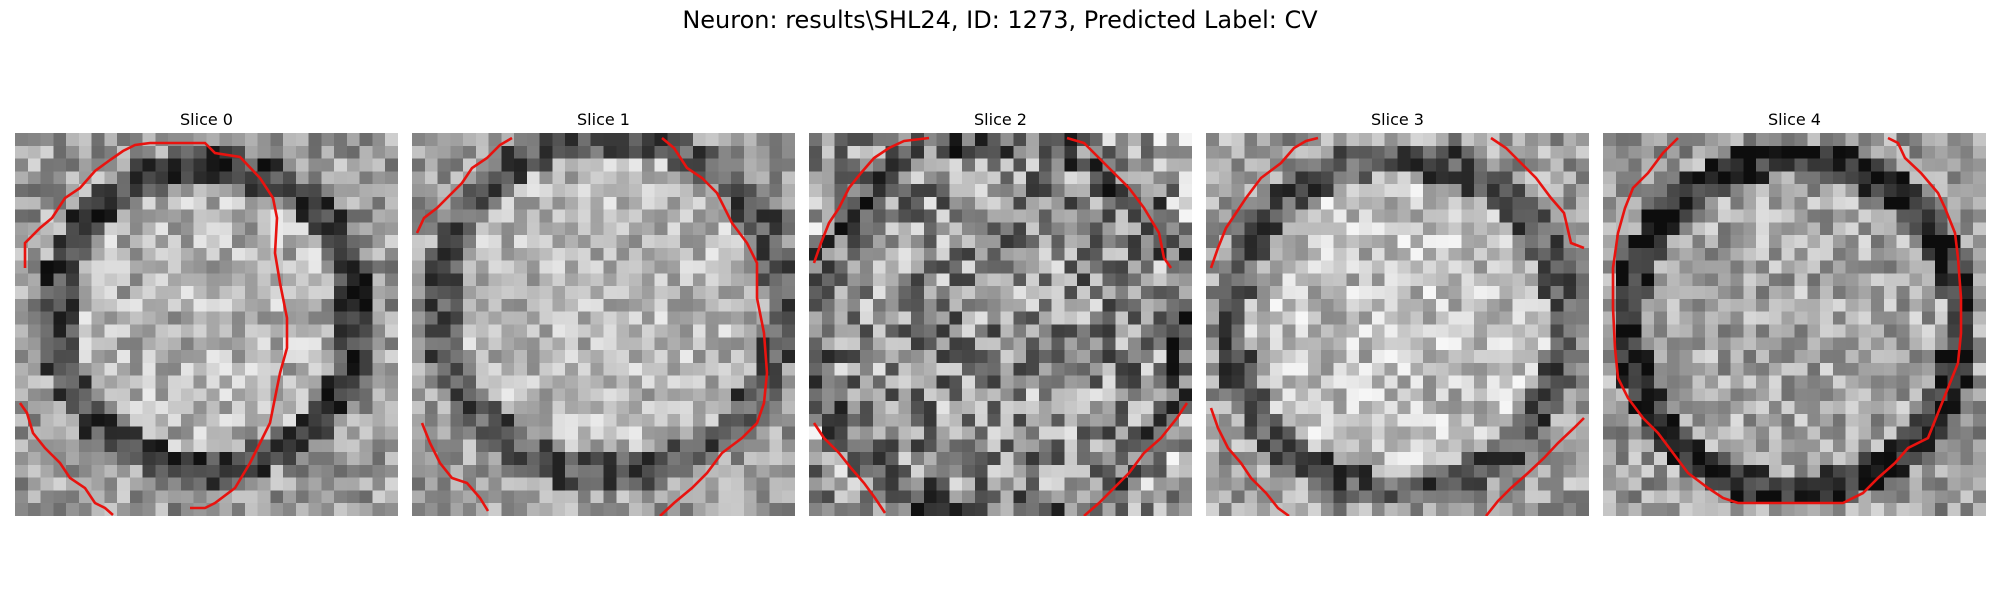  Describe the element at coordinates (1397, 119) in the screenshot. I see `slice-title: Slice 3` at that location.